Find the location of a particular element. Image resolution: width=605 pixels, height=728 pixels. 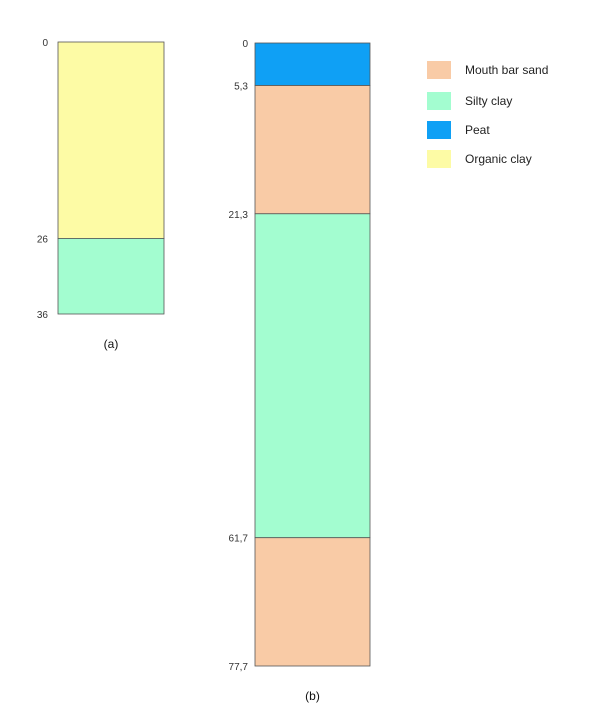

soil-column-a: 0 26 36 (a) is located at coordinates (101, 194).